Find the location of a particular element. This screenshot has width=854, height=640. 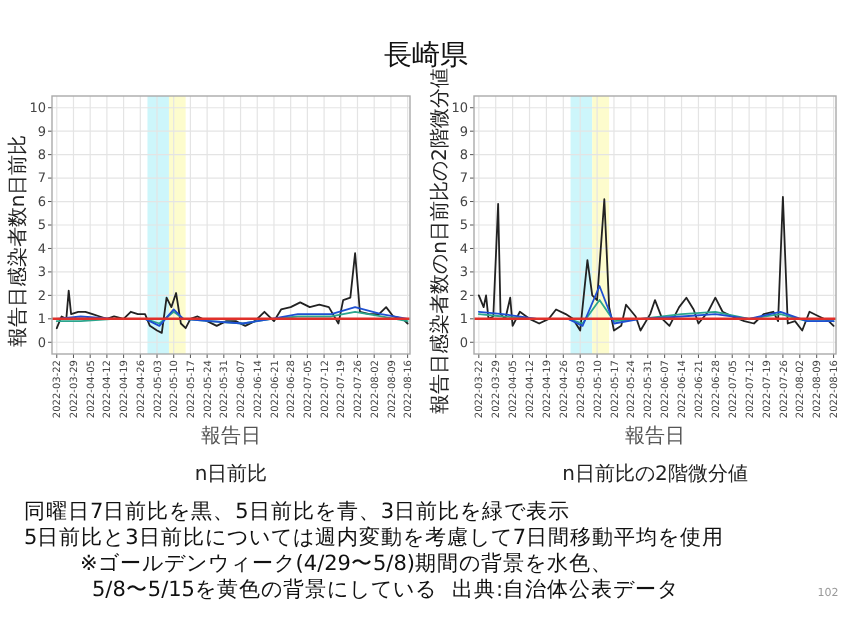

text: 5日前比と3日前比については週内変動を考慮して7日間移動平均を使用 is located at coordinates (374, 537).